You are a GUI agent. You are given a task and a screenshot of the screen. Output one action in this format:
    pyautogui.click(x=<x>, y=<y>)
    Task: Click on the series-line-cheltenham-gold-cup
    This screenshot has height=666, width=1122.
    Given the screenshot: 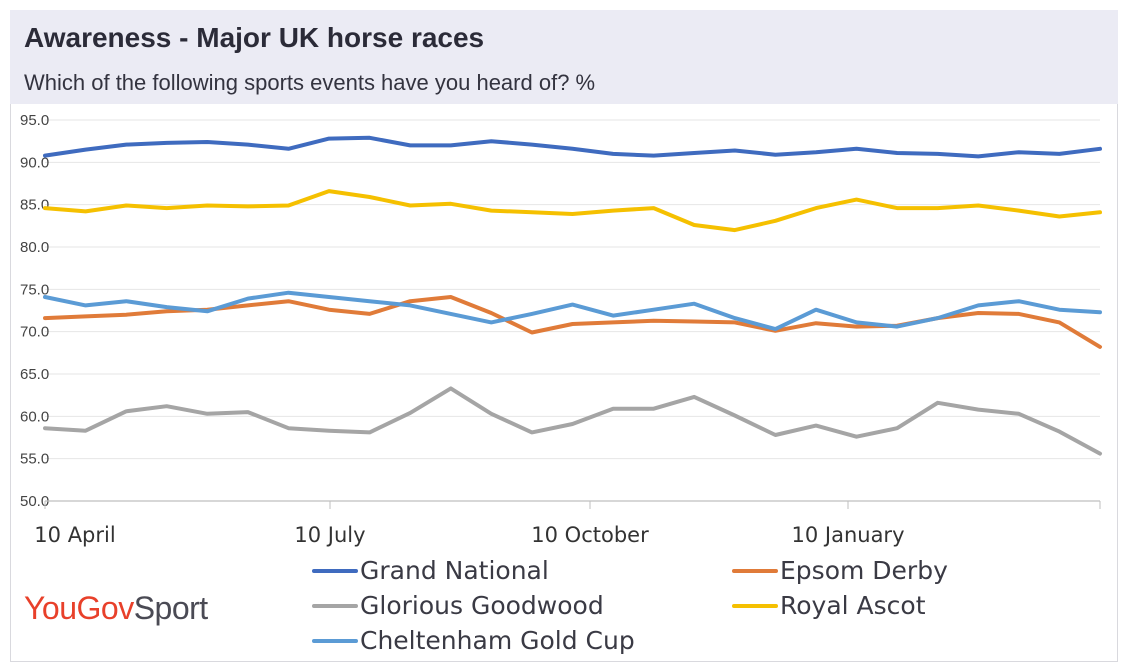 What is the action you would take?
    pyautogui.click(x=572, y=311)
    